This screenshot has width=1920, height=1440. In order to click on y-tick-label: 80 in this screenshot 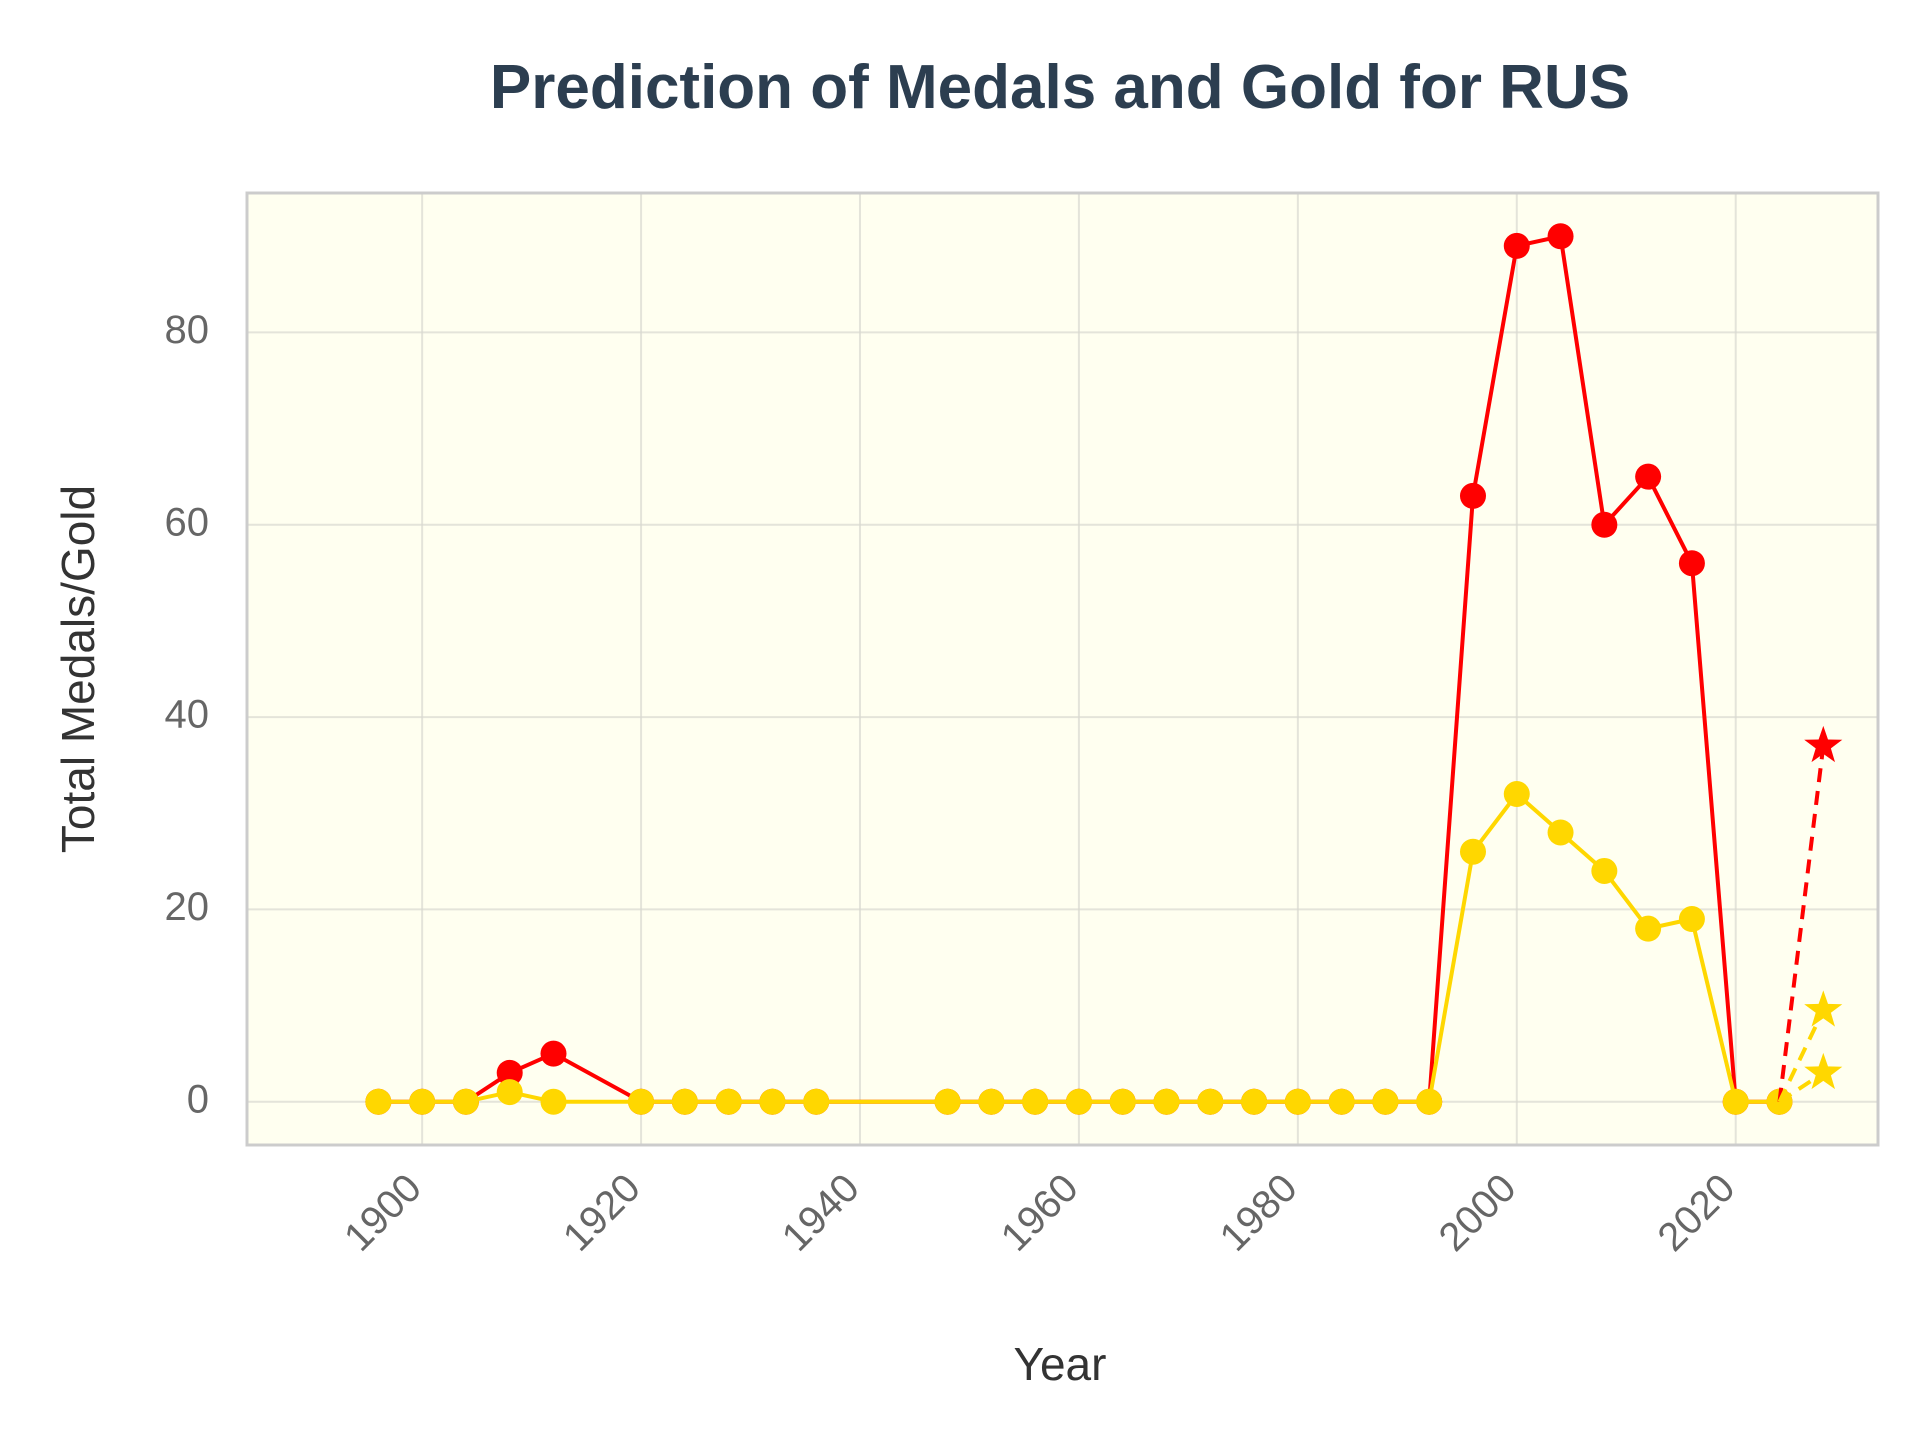, I will do `click(187, 330)`.